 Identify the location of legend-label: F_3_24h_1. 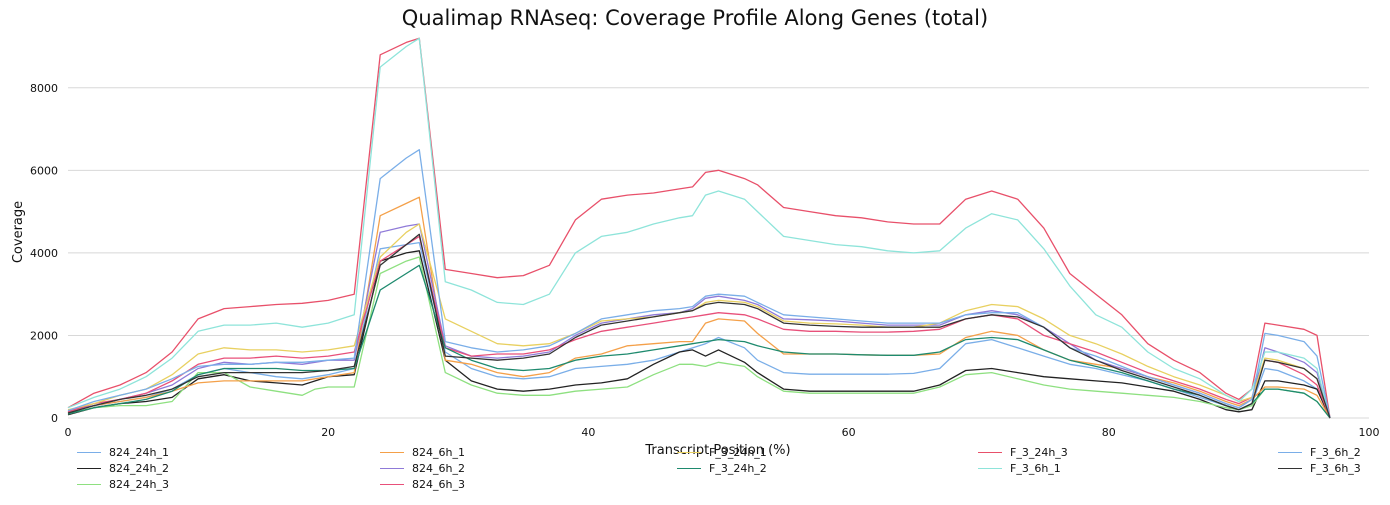
(738, 452).